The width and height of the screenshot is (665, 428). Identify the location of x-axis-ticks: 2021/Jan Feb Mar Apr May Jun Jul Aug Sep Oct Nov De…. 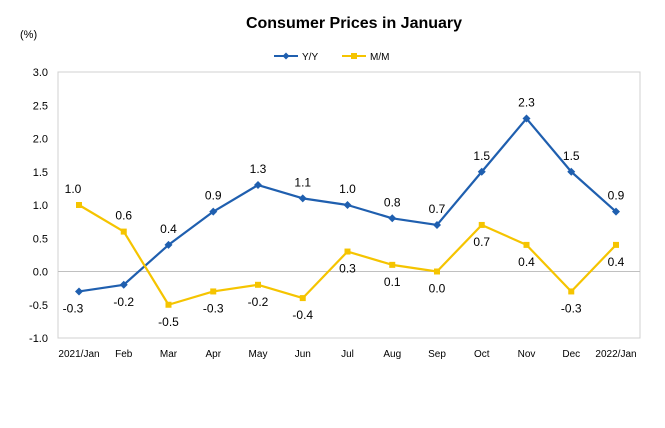
(347, 354).